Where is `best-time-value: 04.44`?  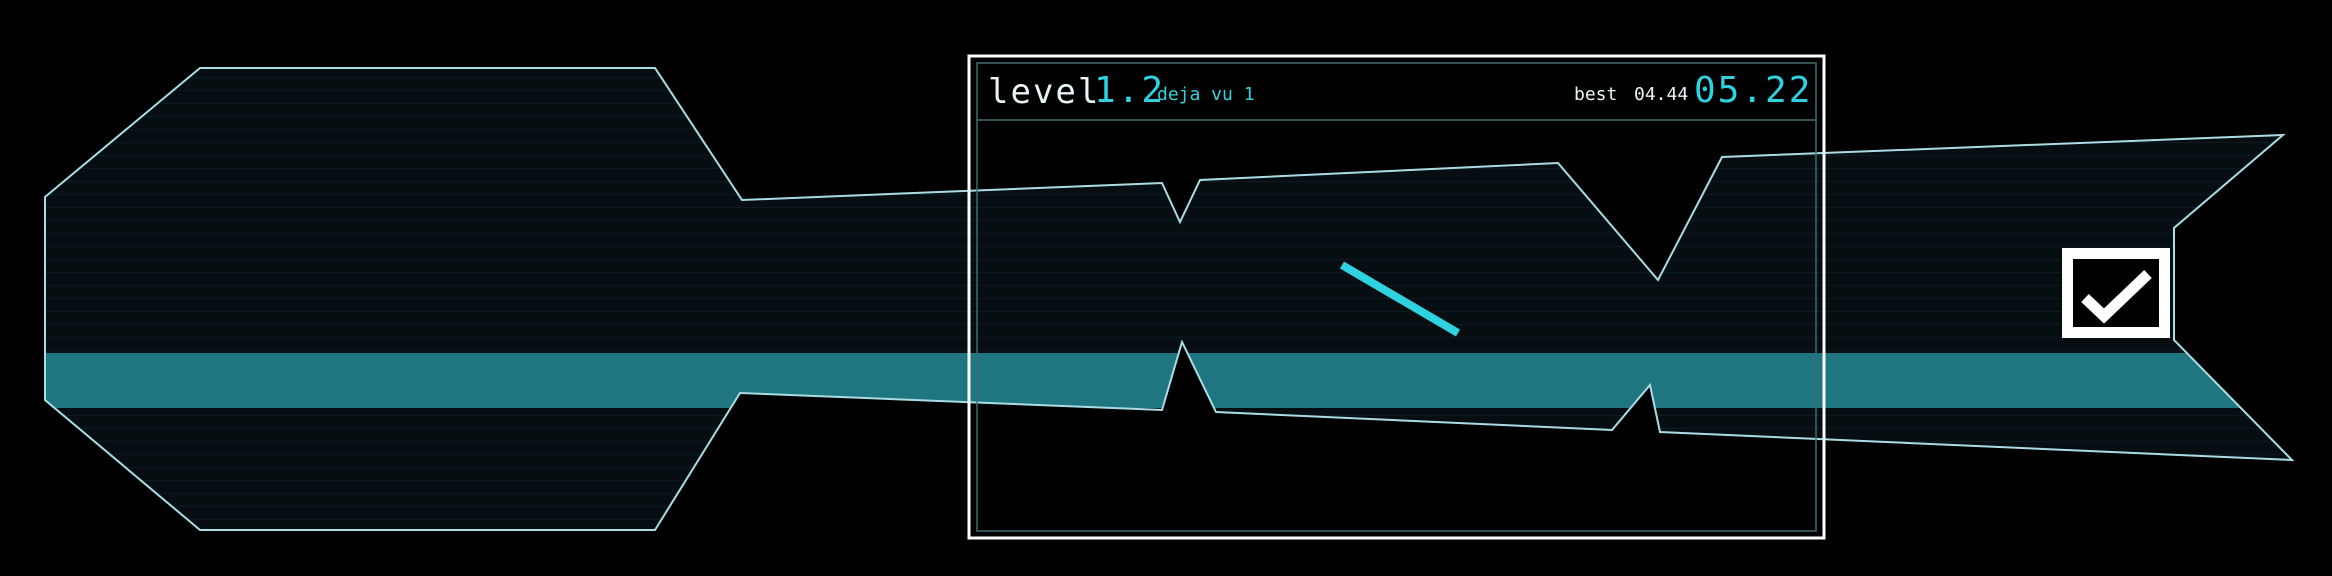 best-time-value: 04.44 is located at coordinates (1661, 94).